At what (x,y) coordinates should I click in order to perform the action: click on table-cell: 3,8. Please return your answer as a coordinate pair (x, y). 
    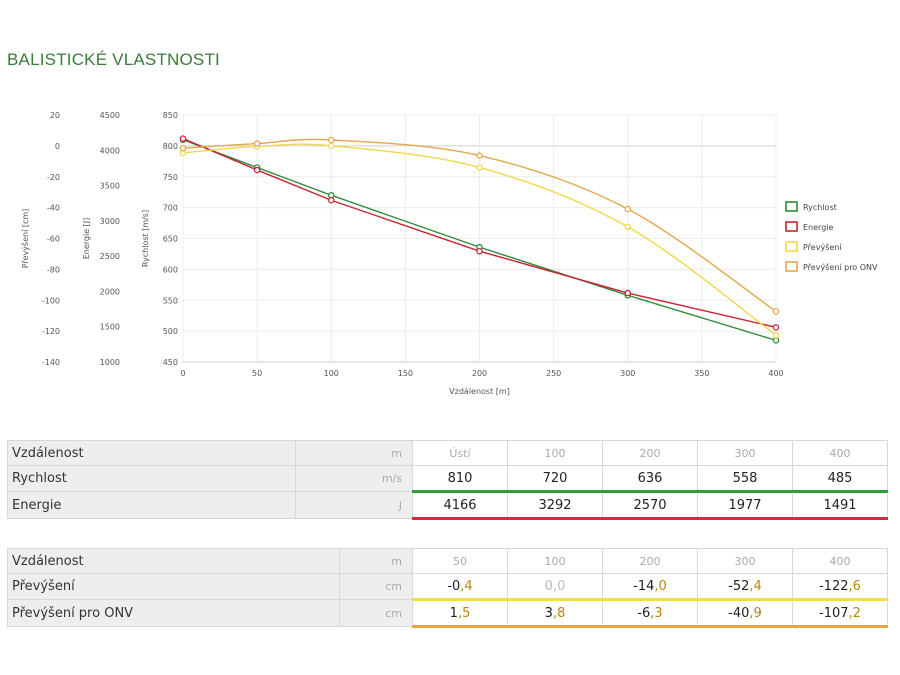
    Looking at the image, I should click on (555, 613).